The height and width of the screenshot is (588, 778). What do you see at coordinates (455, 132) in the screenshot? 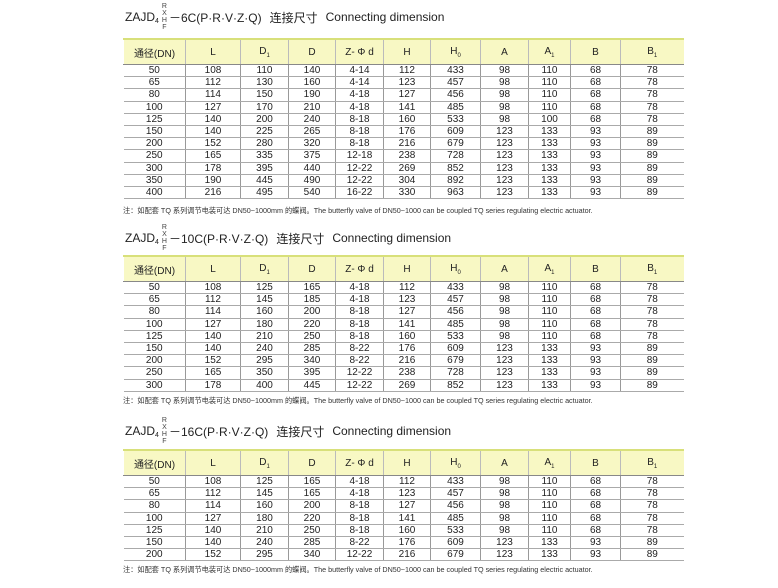
I see `table-cell: 609` at bounding box center [455, 132].